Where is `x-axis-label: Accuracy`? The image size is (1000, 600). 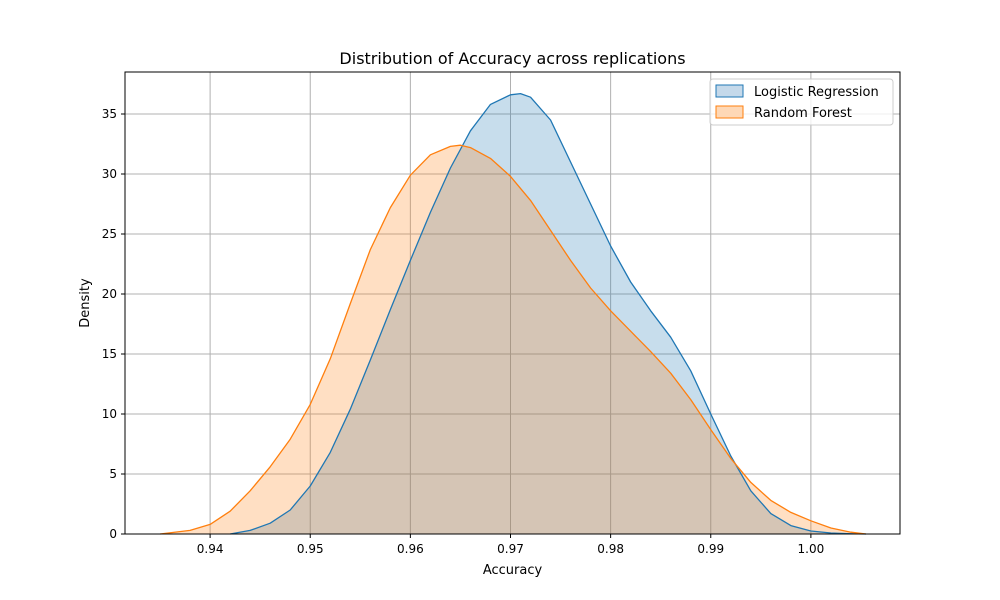 x-axis-label: Accuracy is located at coordinates (513, 570).